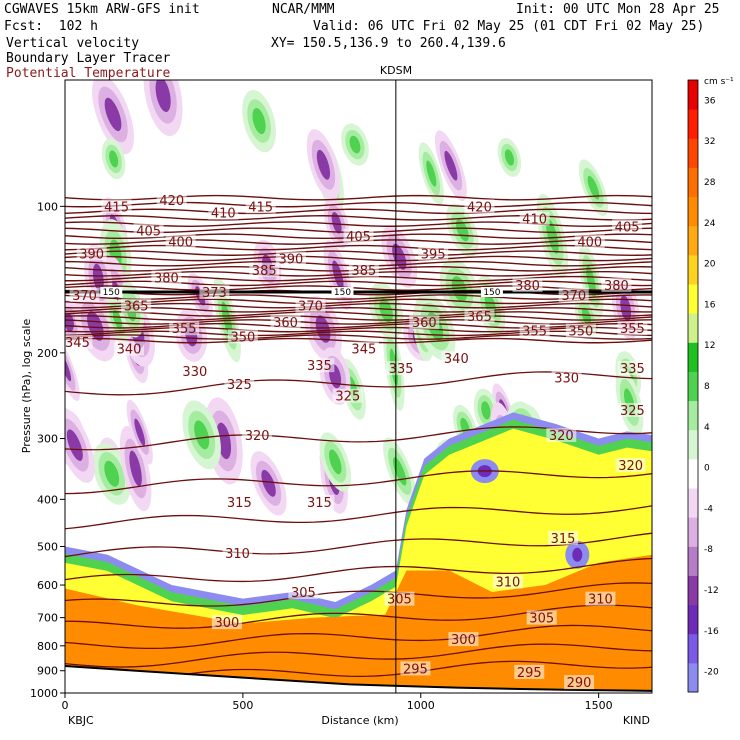 The height and width of the screenshot is (740, 740). I want to click on colorbar-label: -4, so click(708, 509).